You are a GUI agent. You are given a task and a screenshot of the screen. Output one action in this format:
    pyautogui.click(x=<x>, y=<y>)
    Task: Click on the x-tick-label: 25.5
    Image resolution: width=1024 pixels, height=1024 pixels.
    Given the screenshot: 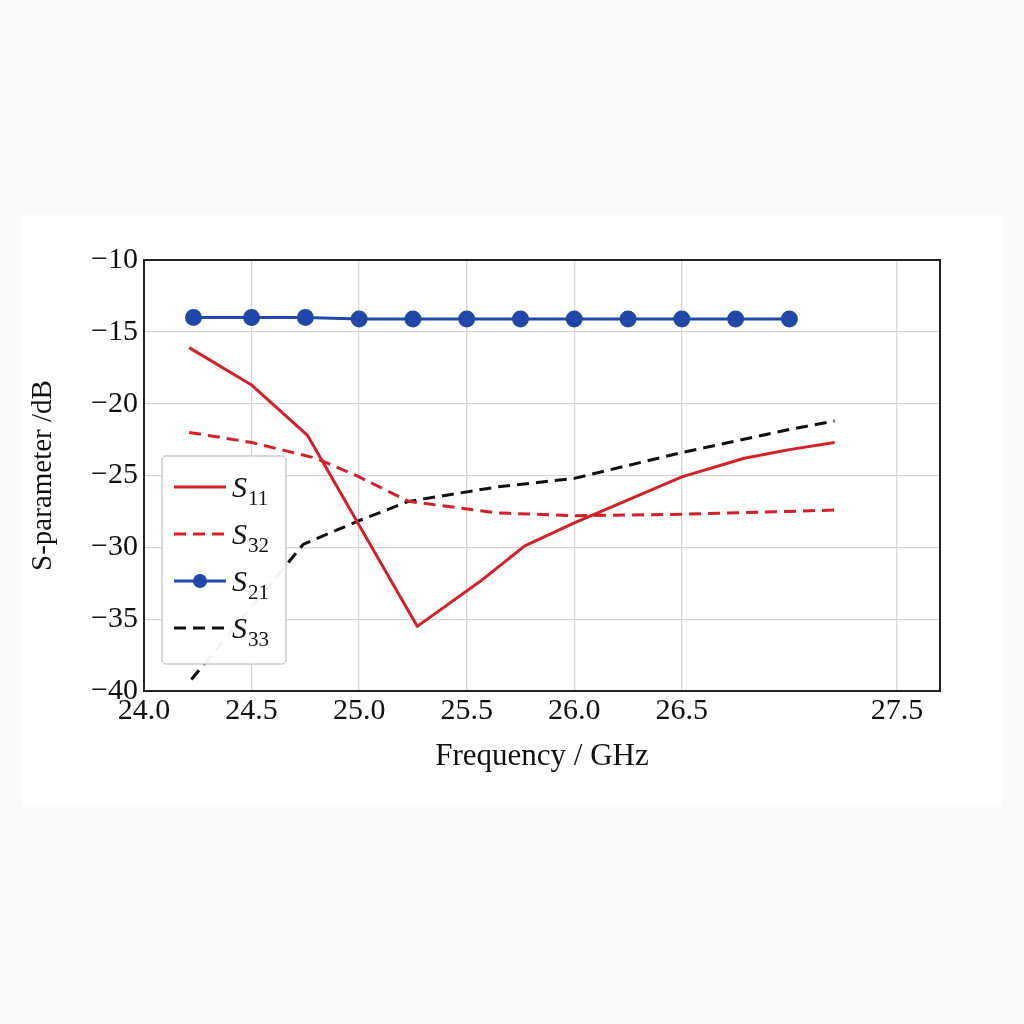 What is the action you would take?
    pyautogui.click(x=466, y=708)
    